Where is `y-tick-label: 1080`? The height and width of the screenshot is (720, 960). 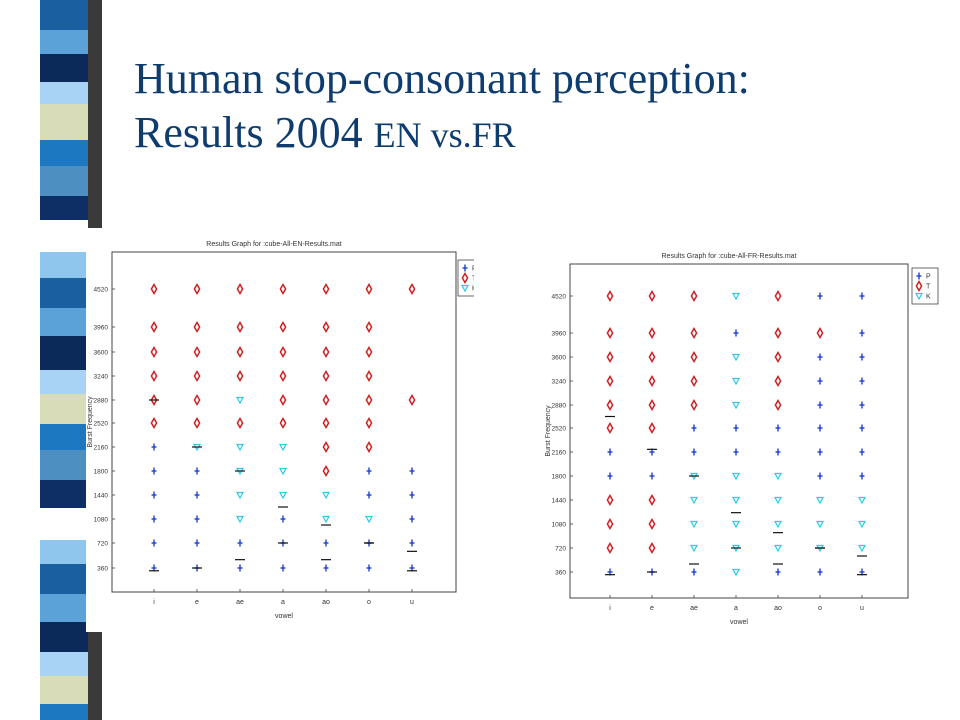 y-tick-label: 1080 is located at coordinates (559, 525).